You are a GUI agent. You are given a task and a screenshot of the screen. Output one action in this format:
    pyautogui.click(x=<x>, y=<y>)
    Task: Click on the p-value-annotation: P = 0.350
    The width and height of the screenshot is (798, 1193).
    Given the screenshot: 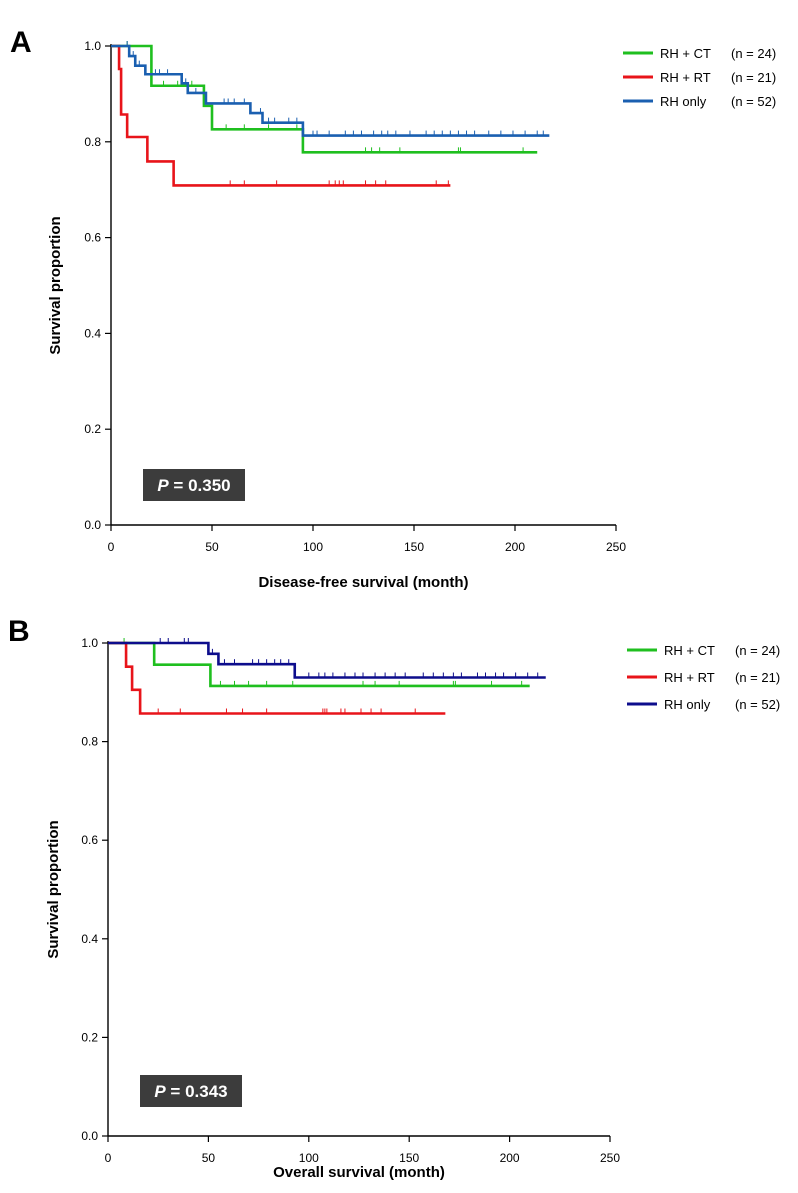 What is the action you would take?
    pyautogui.click(x=194, y=485)
    